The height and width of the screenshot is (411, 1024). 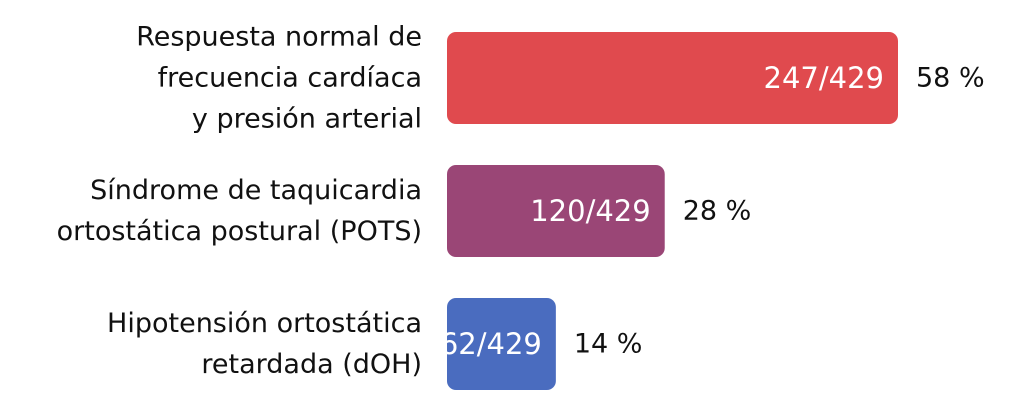 I want to click on bar-fraction-label-1: 247/429, so click(x=824, y=78).